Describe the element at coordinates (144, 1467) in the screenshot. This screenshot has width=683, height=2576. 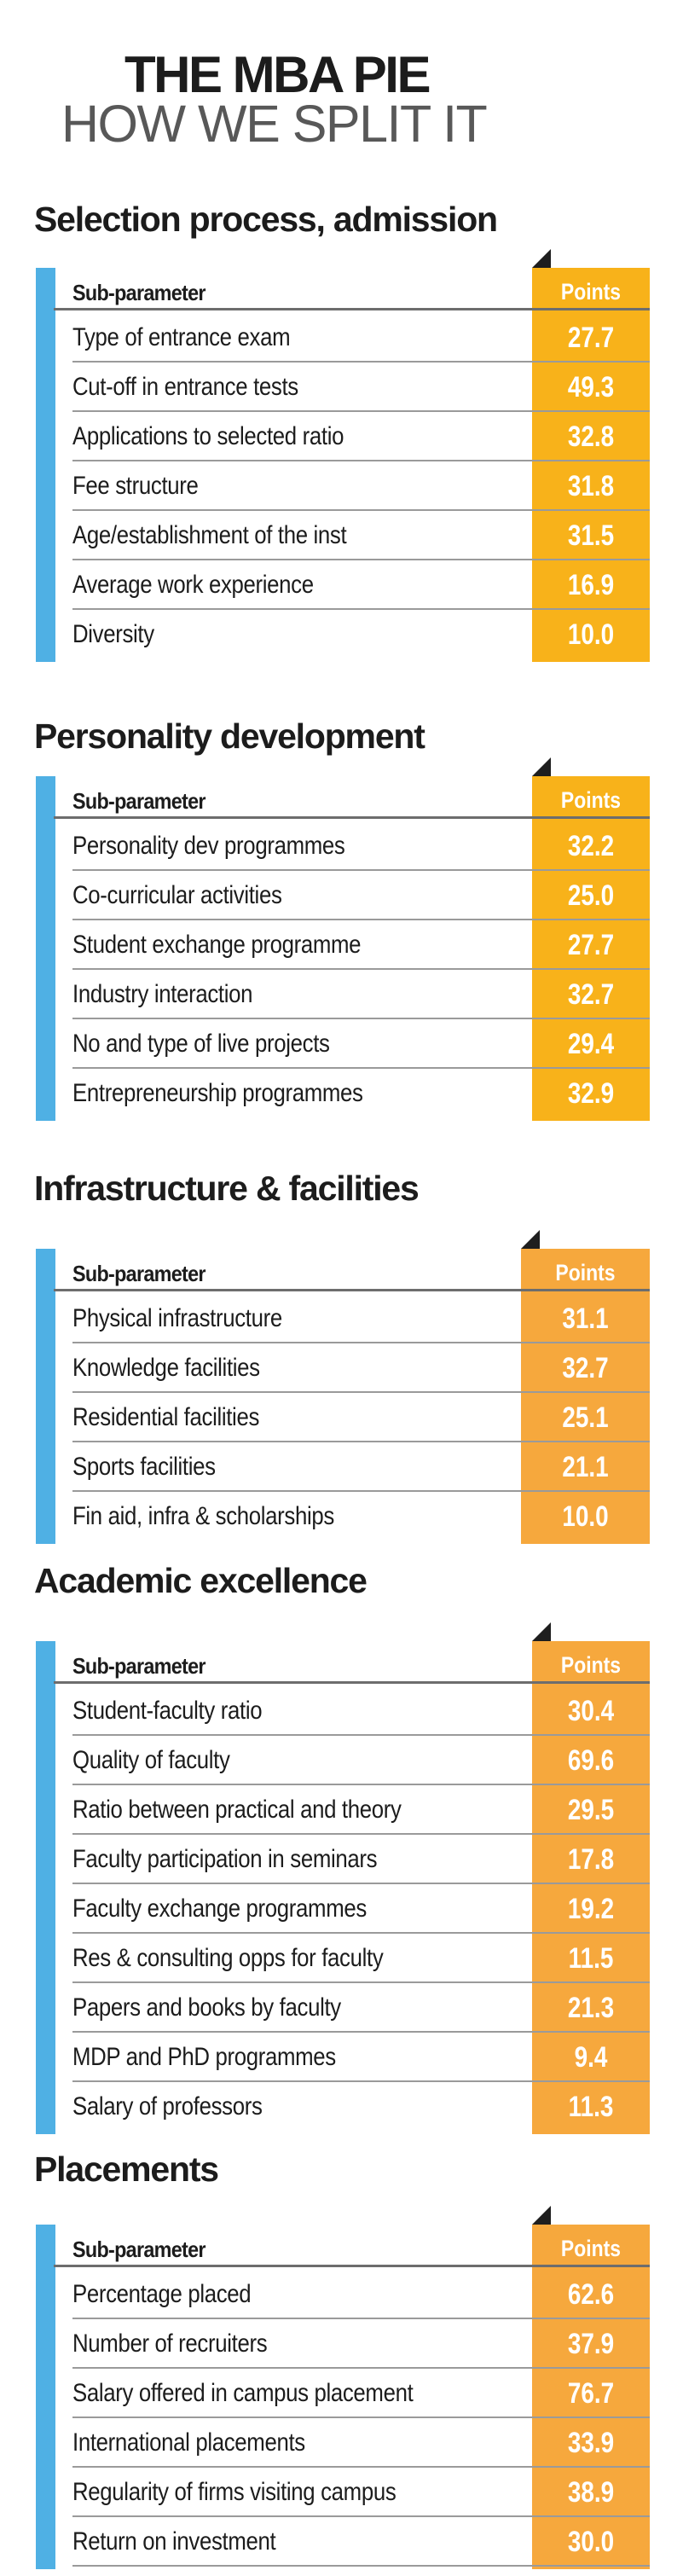
I see `sub-parameter-label: Sports facilities` at that location.